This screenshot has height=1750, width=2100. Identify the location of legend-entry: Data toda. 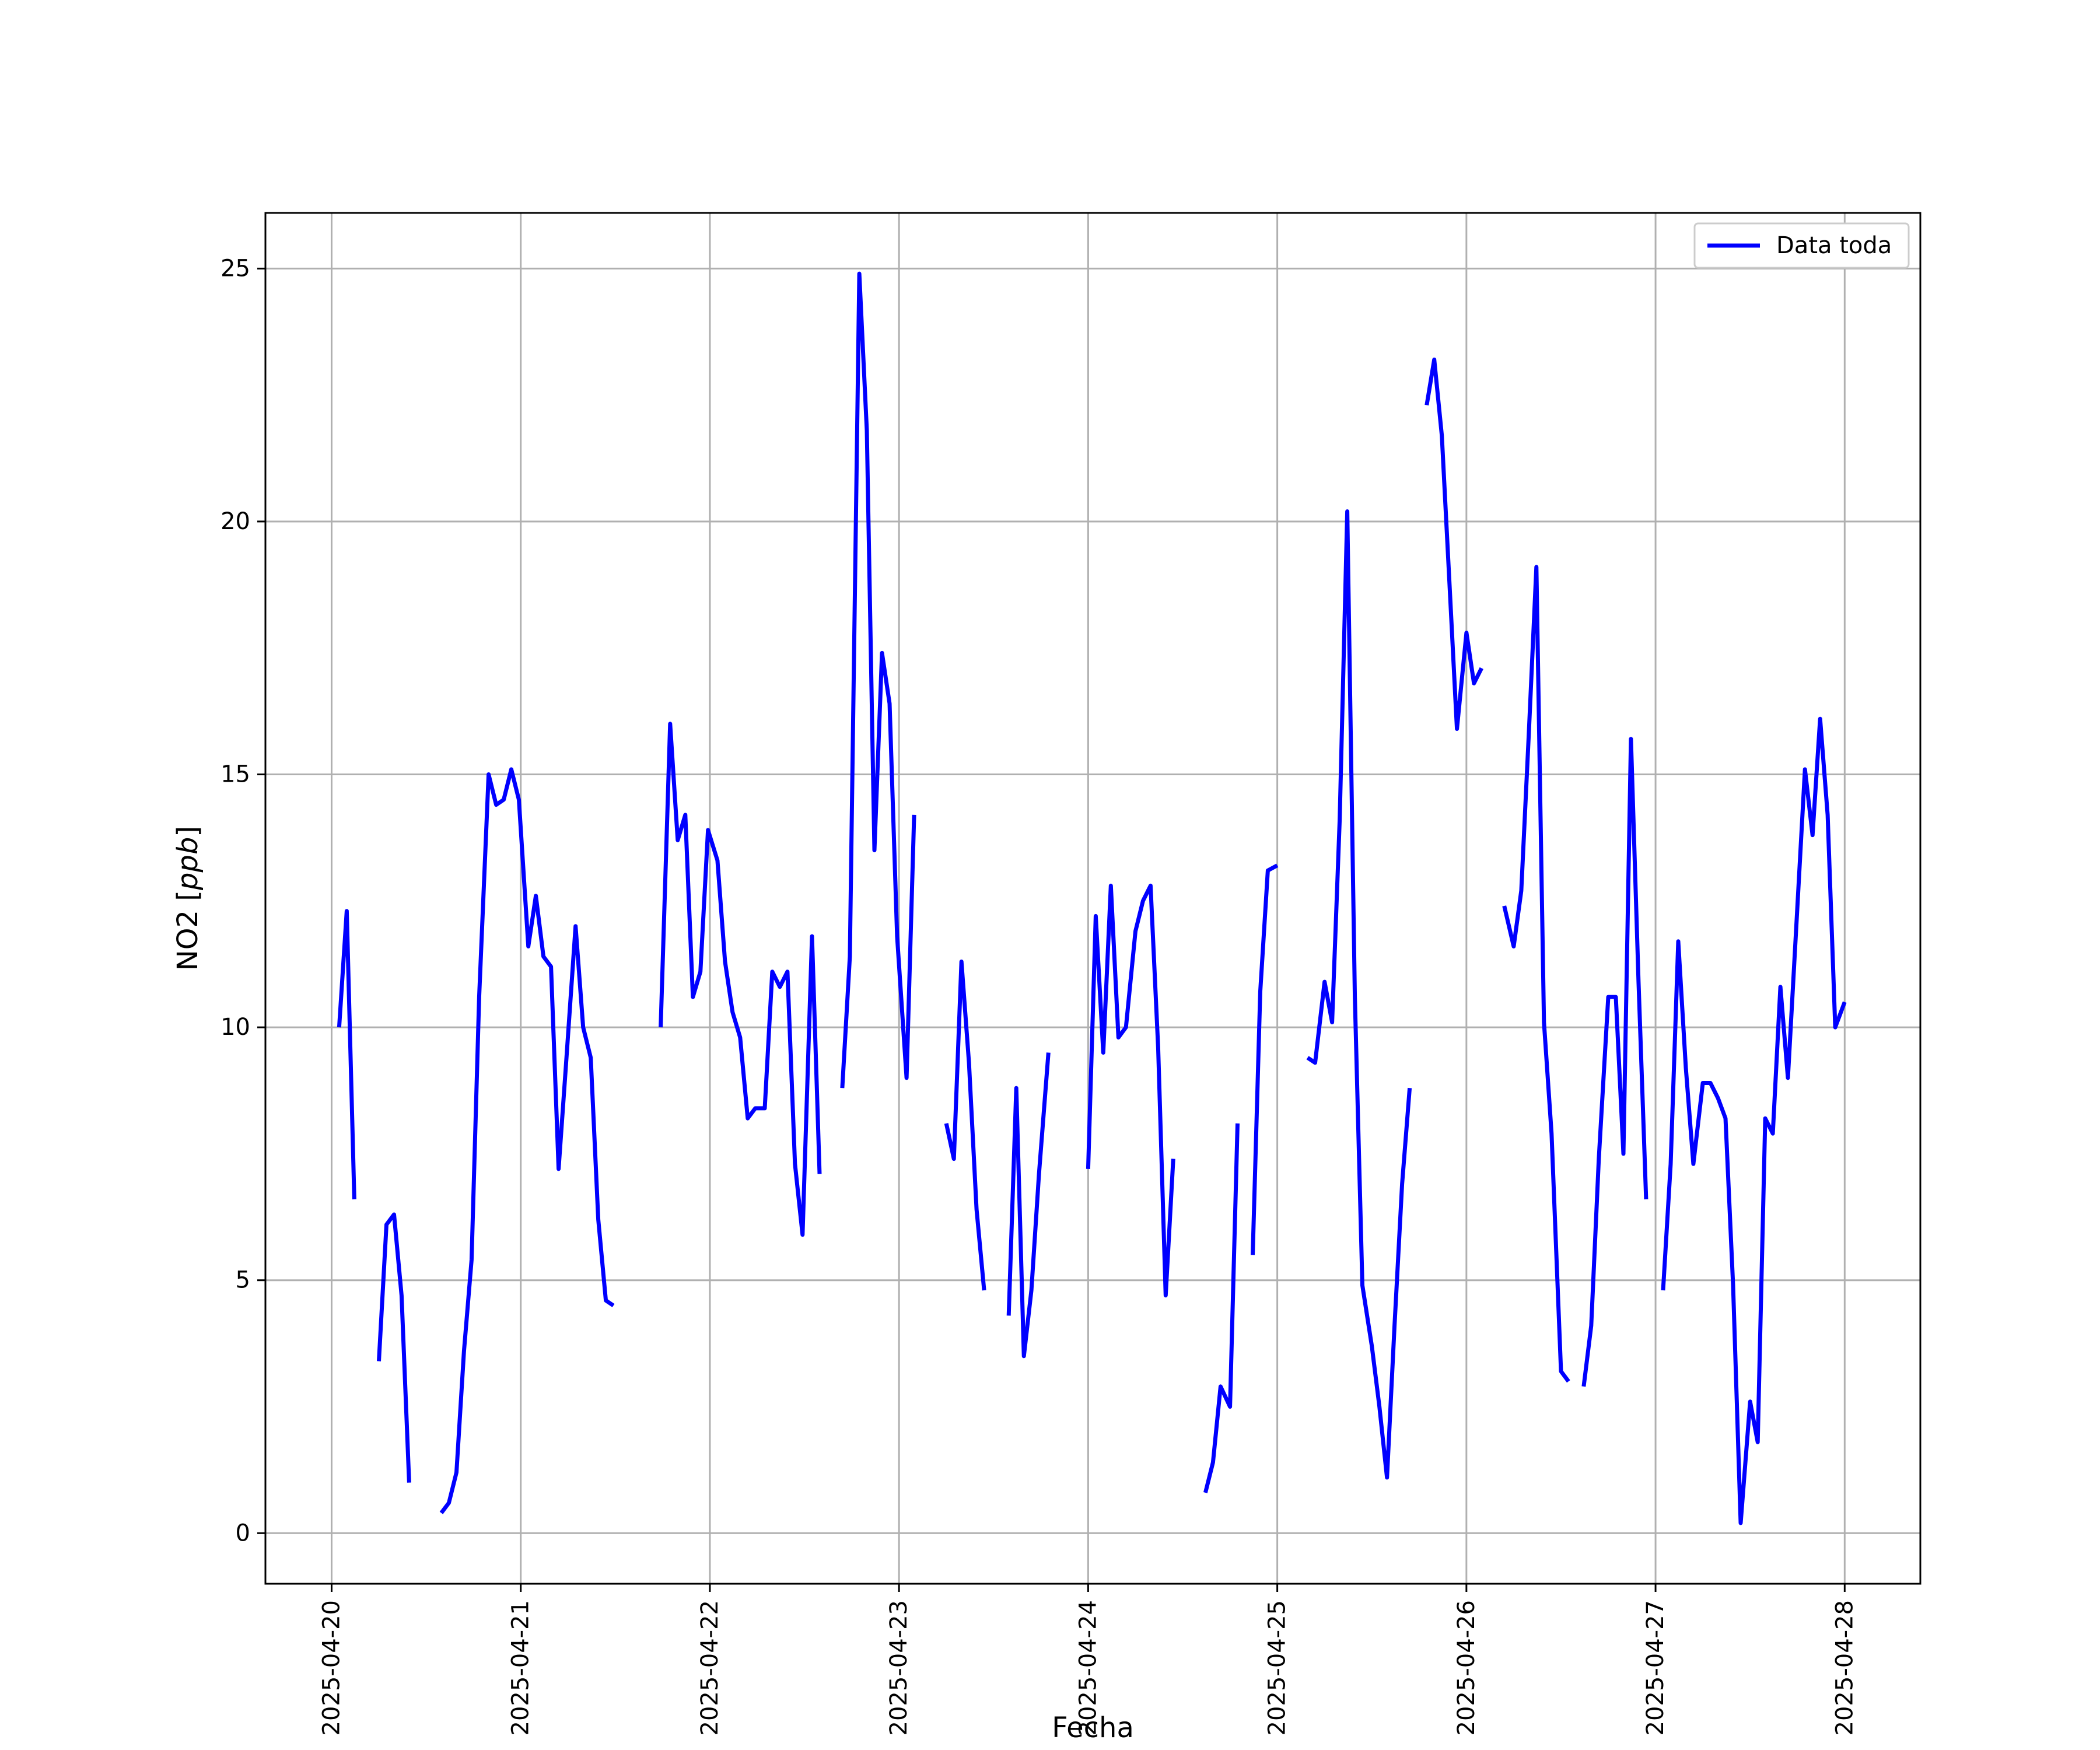
(1834, 245).